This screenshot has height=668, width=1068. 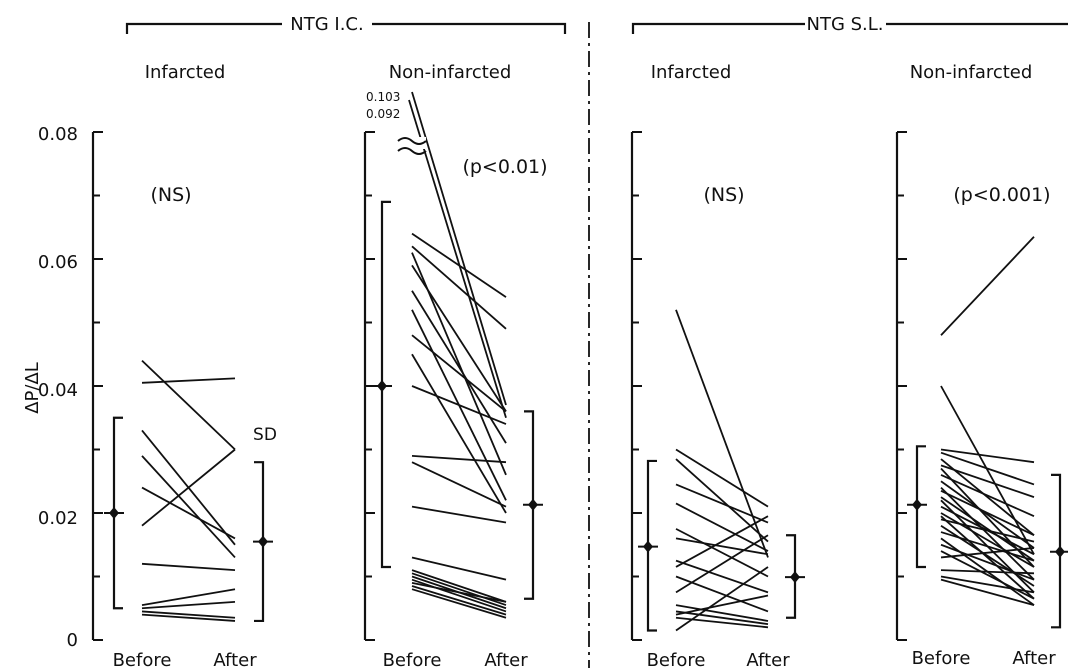 What do you see at coordinates (263, 541) in the screenshot?
I see `panel-1-after-mean-point` at bounding box center [263, 541].